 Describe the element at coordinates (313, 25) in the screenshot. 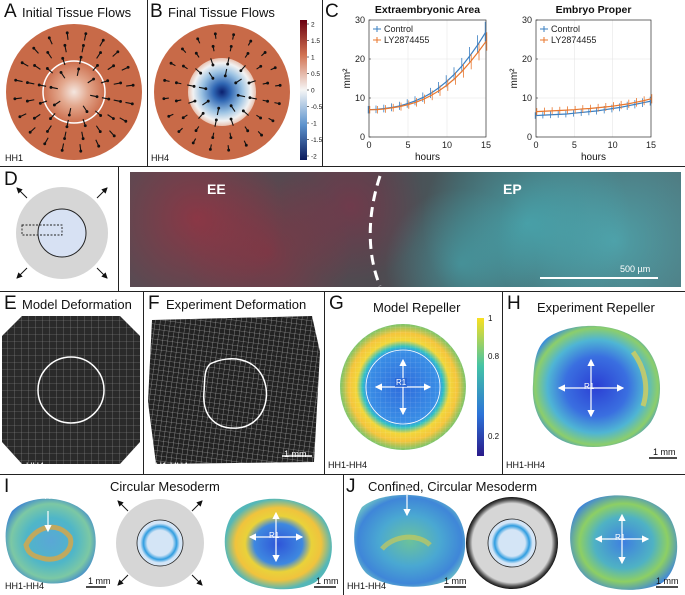

I see `colorbar-tick-label: 2` at that location.